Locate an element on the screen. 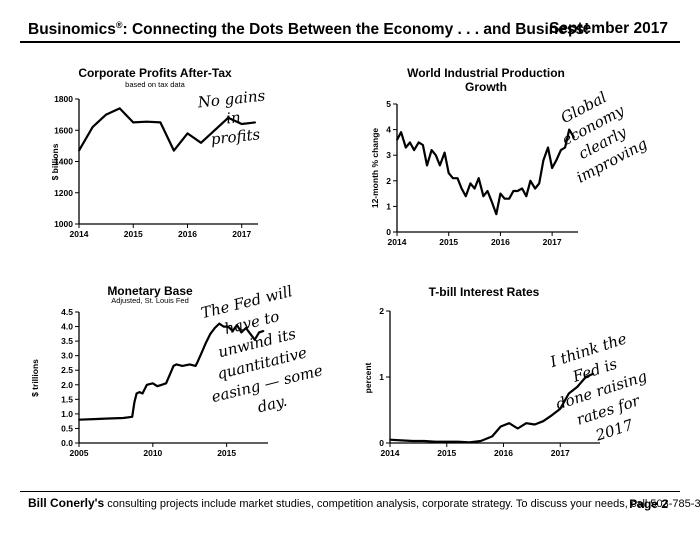 Image resolution: width=700 pixels, height=541 pixels. issue-date: September 2017 is located at coordinates (608, 28).